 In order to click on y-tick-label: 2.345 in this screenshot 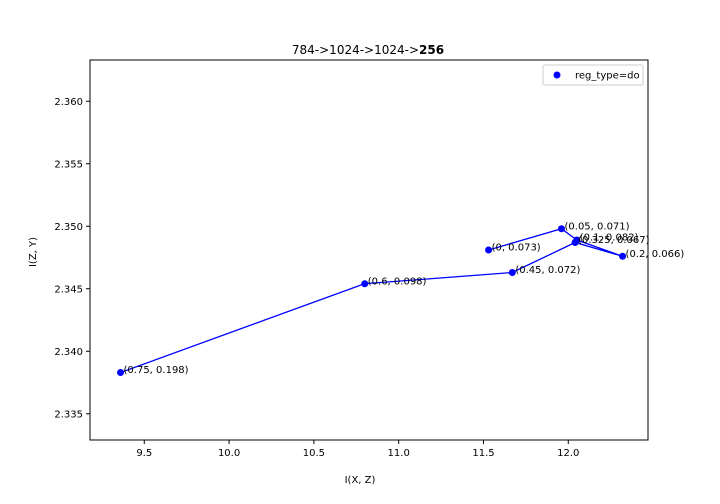, I will do `click(68, 289)`.